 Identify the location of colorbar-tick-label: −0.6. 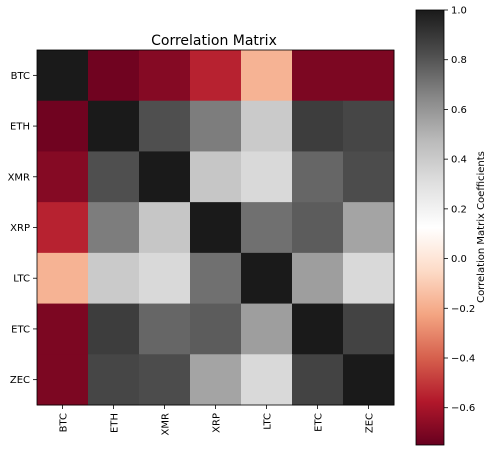
(463, 408).